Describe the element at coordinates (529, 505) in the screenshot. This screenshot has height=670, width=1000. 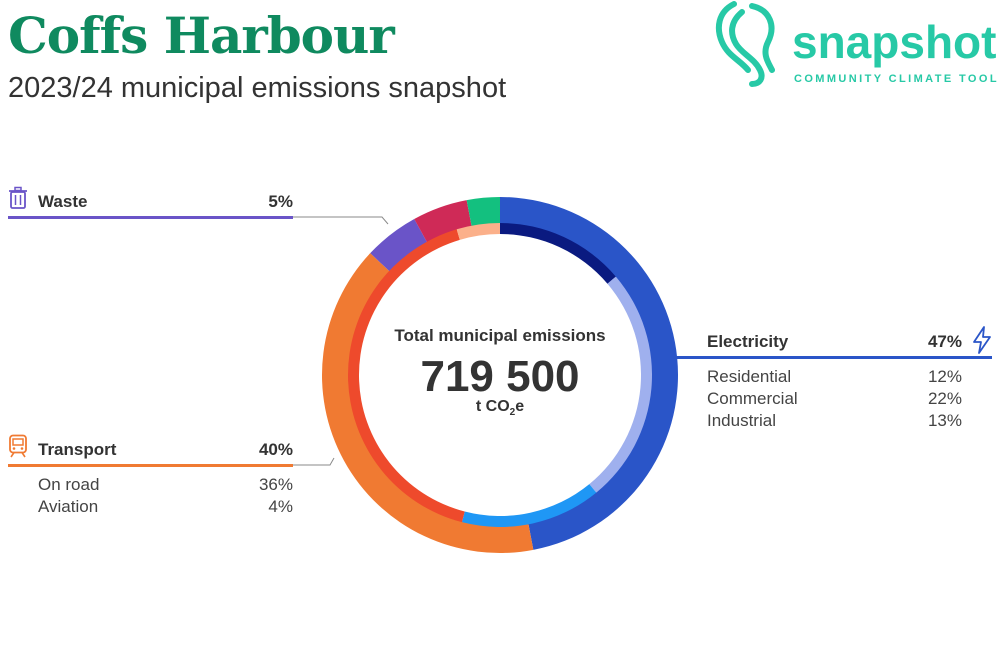
I see `inner-slice-industrial` at that location.